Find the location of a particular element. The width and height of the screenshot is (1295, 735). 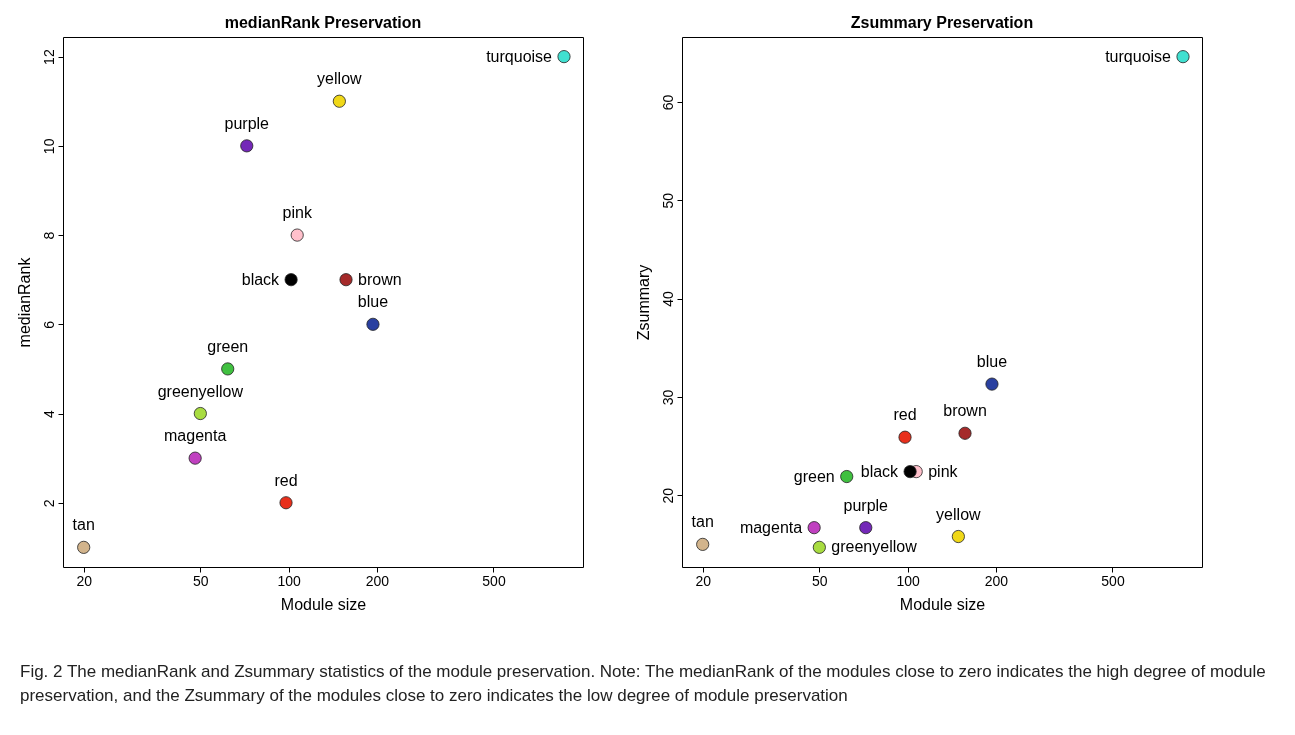

y-tick-label: 60 is located at coordinates (667, 102).